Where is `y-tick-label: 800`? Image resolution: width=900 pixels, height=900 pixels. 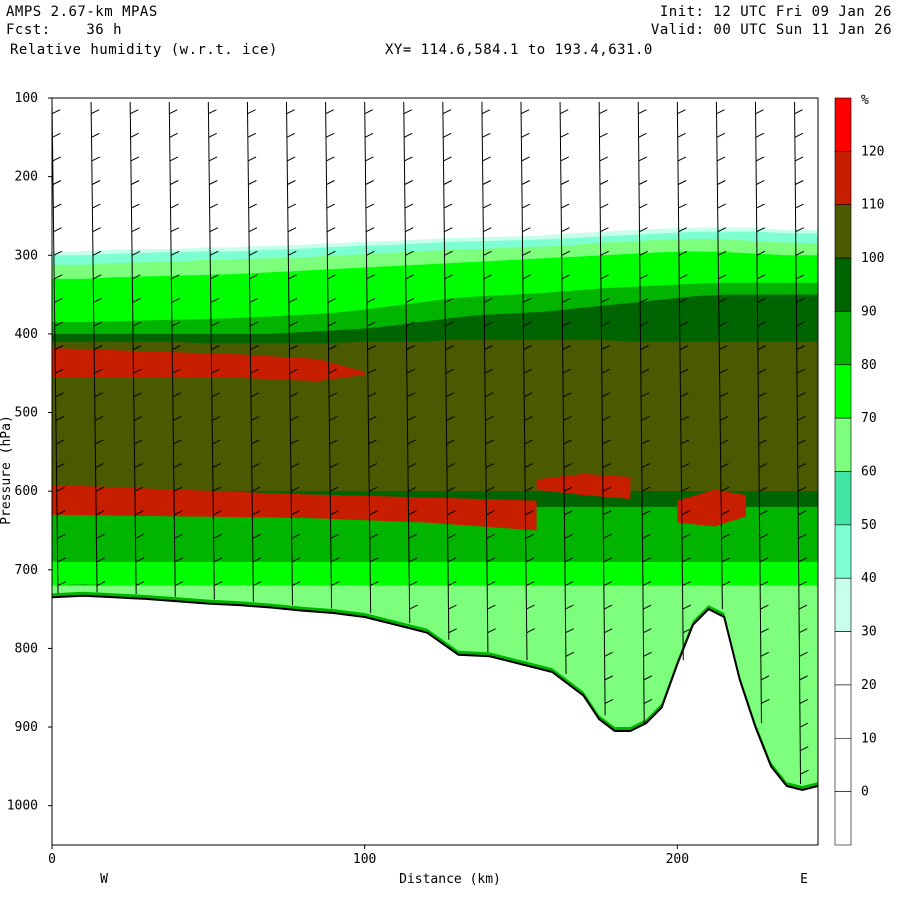
y-tick-label: 800 is located at coordinates (26, 648).